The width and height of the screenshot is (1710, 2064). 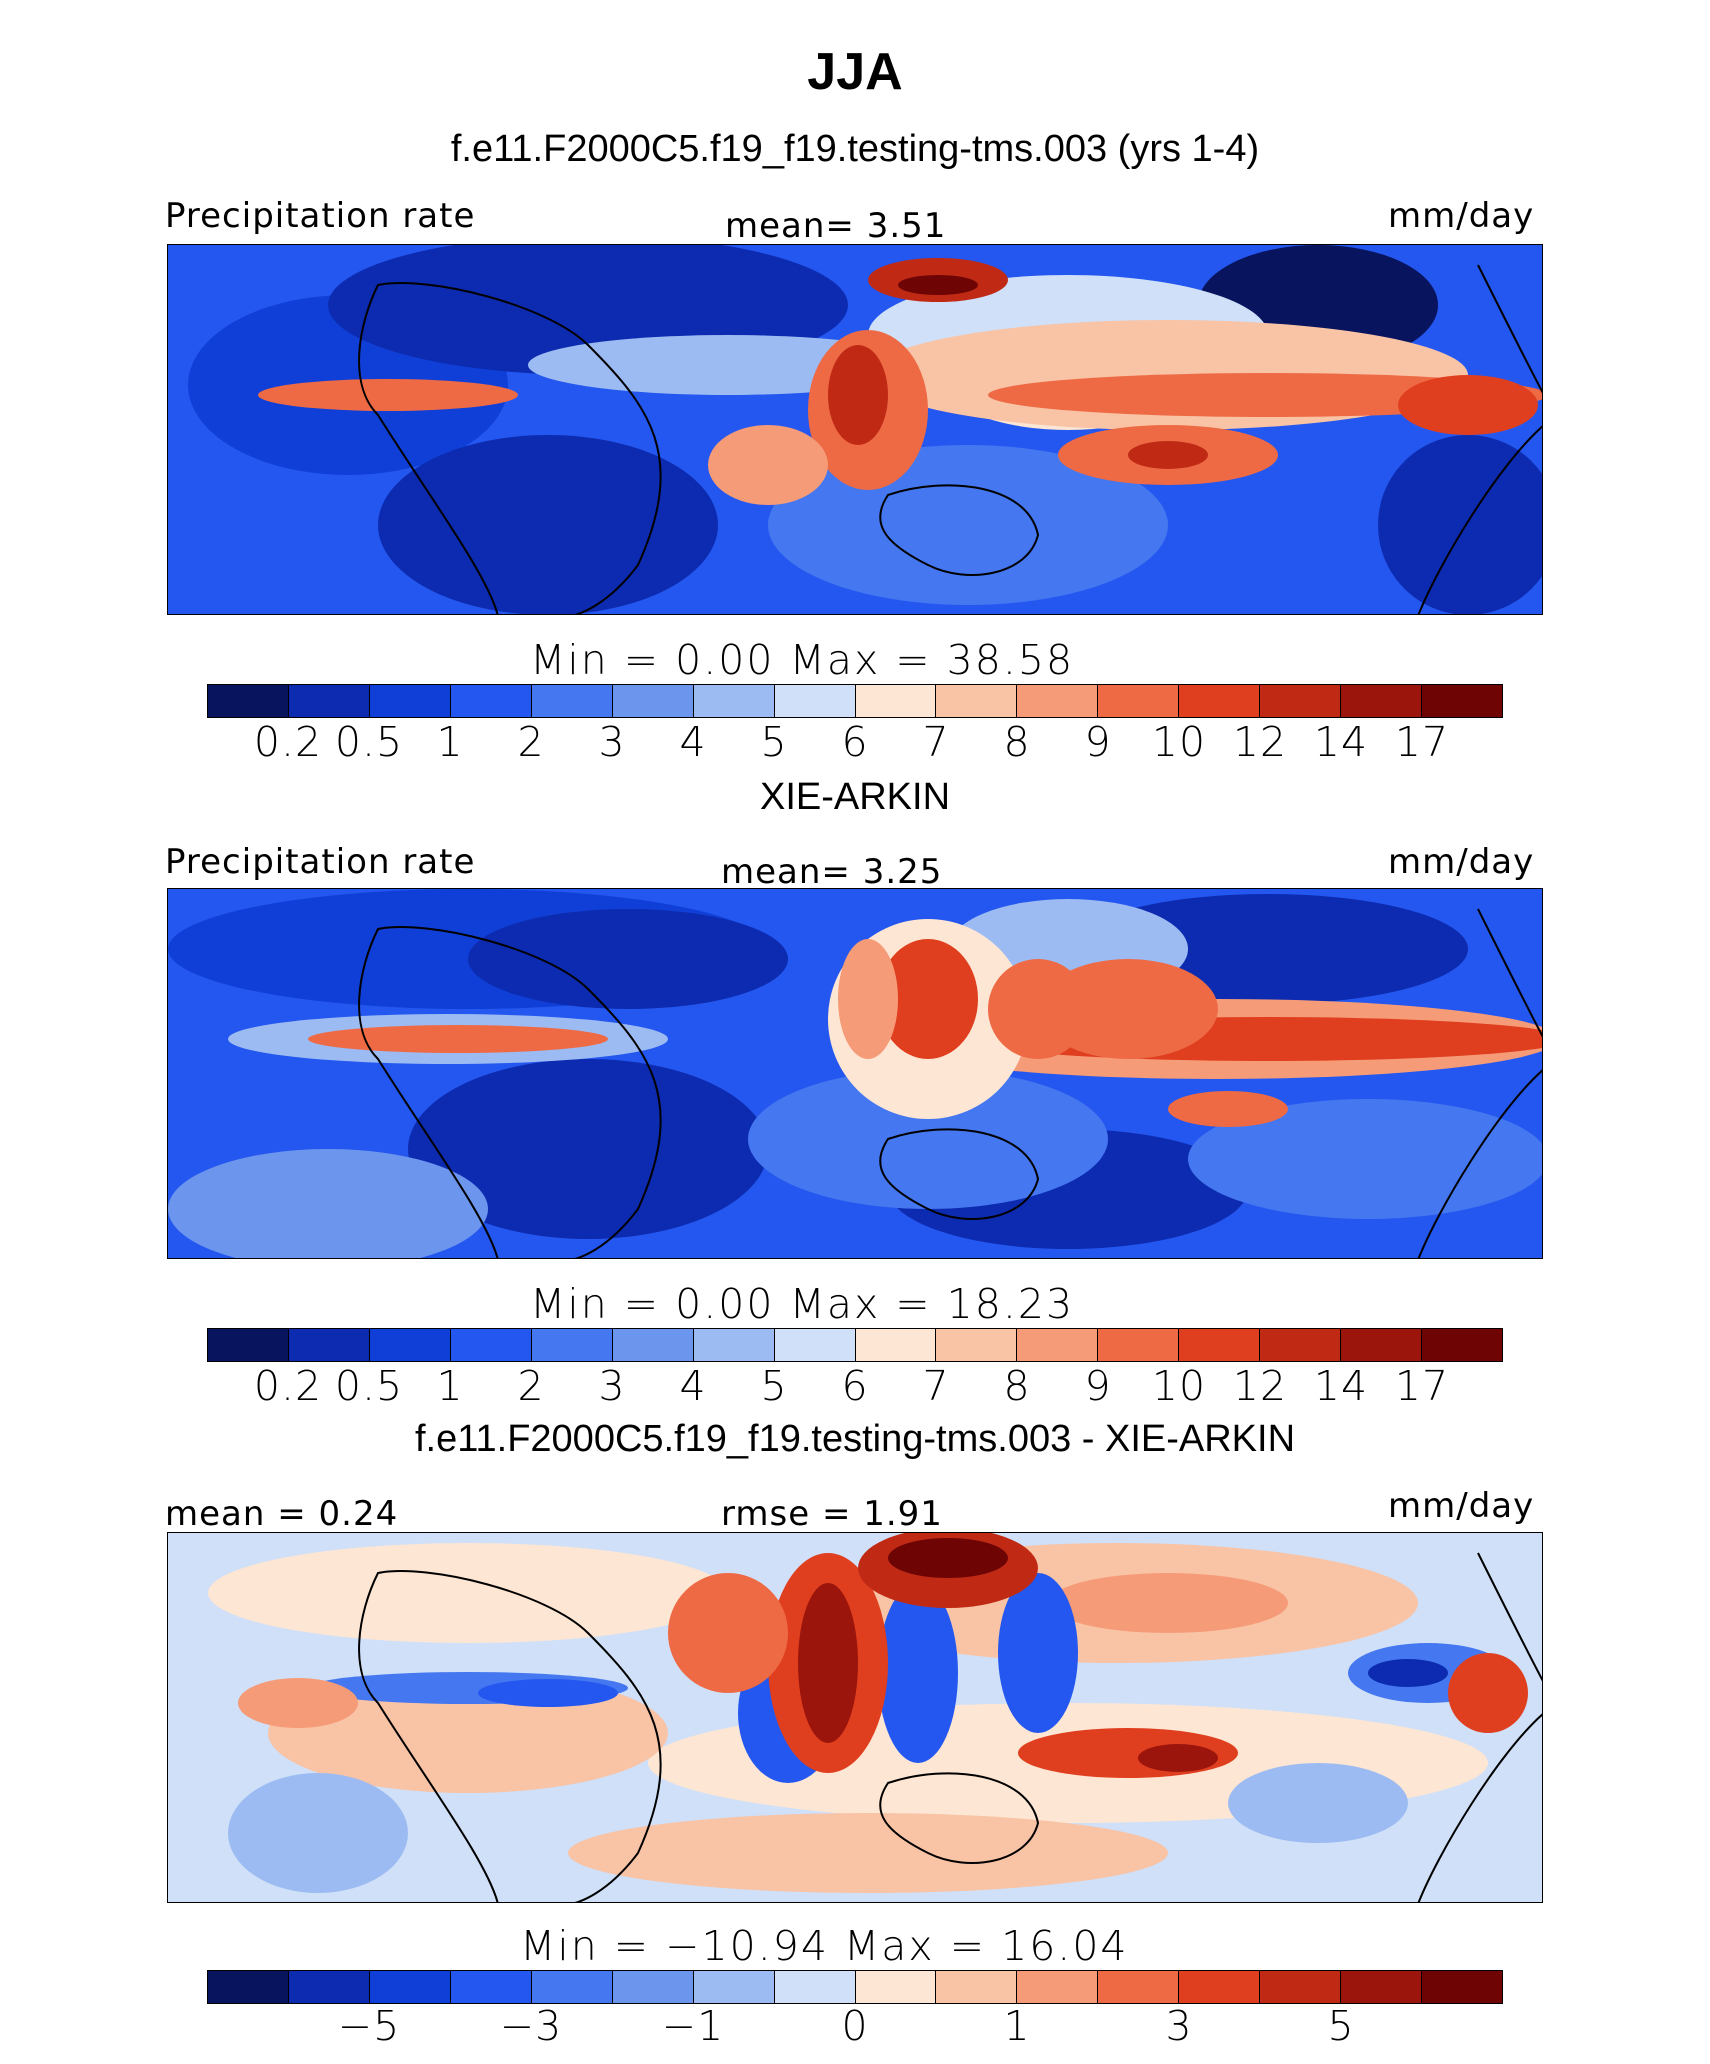 I want to click on panel-3-colorbar, so click(x=855, y=1987).